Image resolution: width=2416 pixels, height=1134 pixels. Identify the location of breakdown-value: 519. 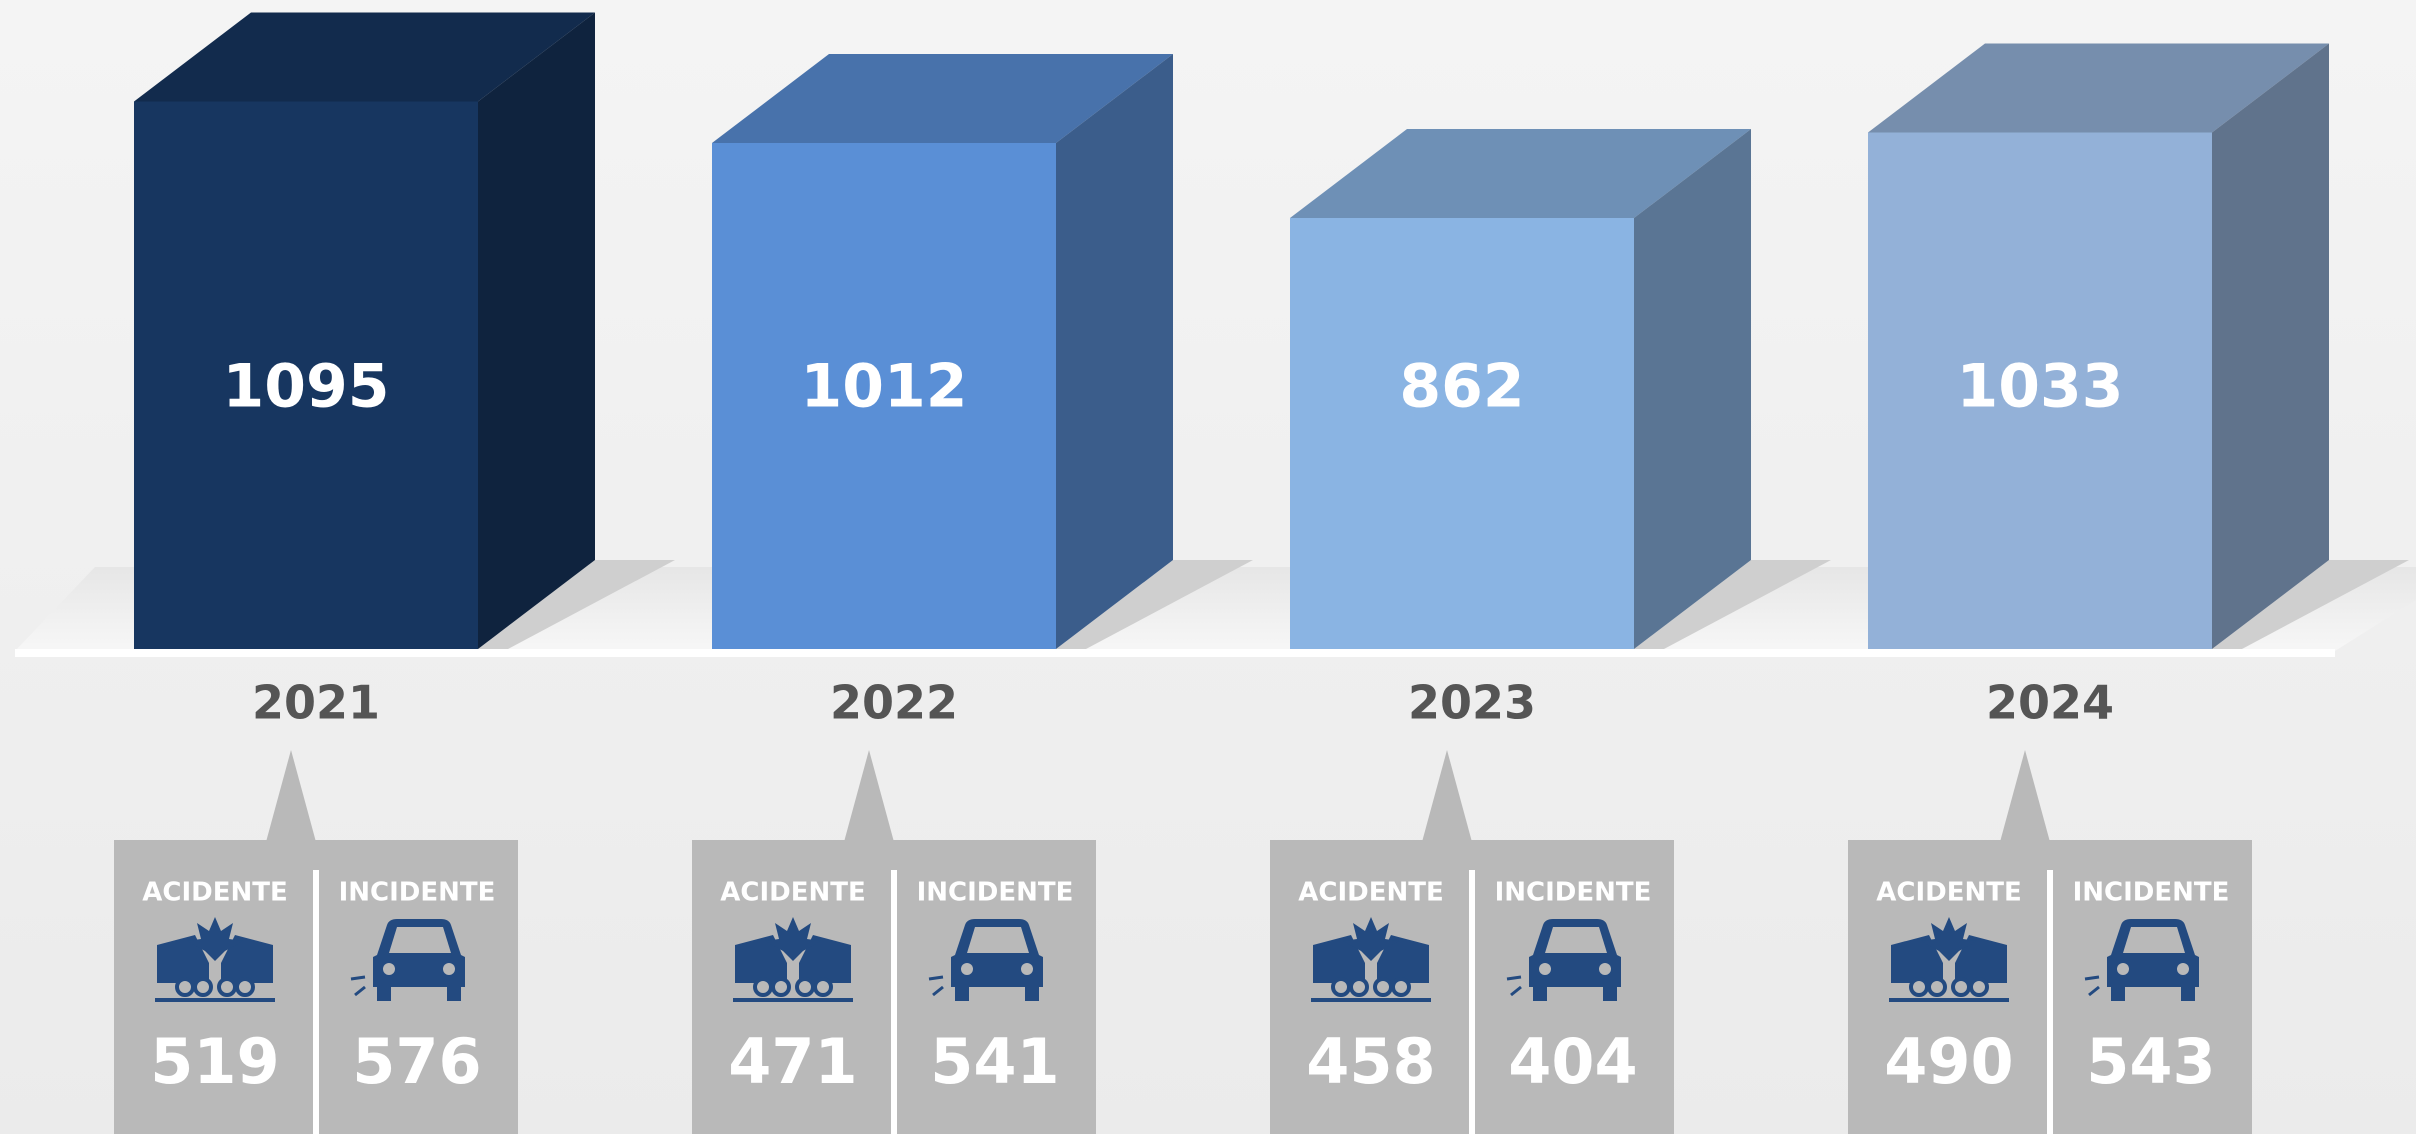
(214, 1061).